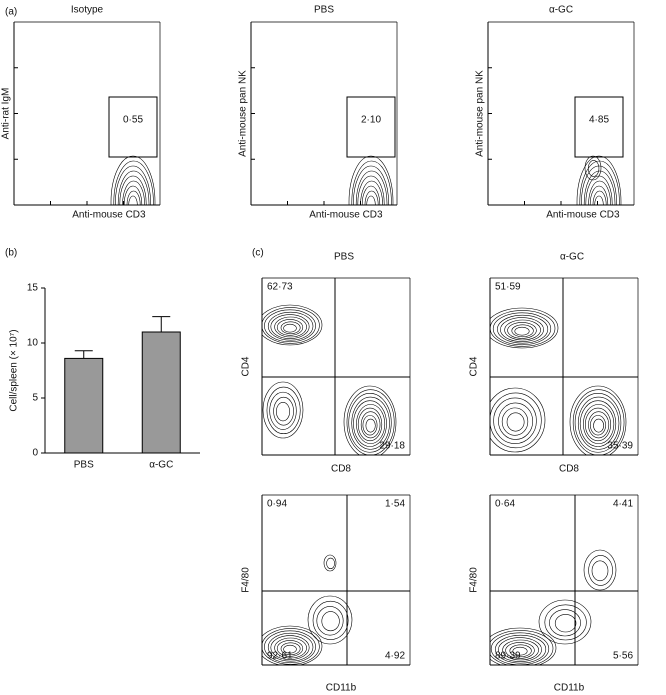  What do you see at coordinates (623, 656) in the screenshot?
I see `quadrant-value: 5·56` at bounding box center [623, 656].